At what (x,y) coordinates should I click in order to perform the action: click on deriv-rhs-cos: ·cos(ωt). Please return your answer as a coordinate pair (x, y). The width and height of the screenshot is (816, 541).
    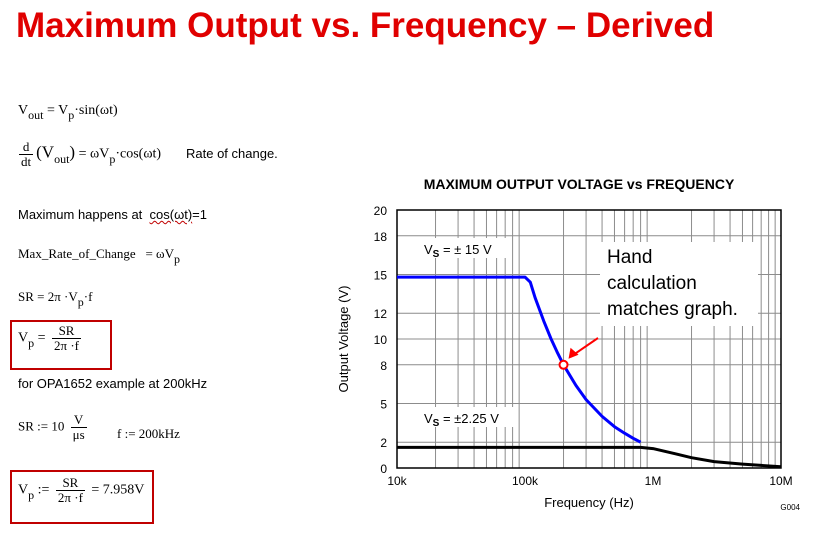
    Looking at the image, I should click on (138, 154).